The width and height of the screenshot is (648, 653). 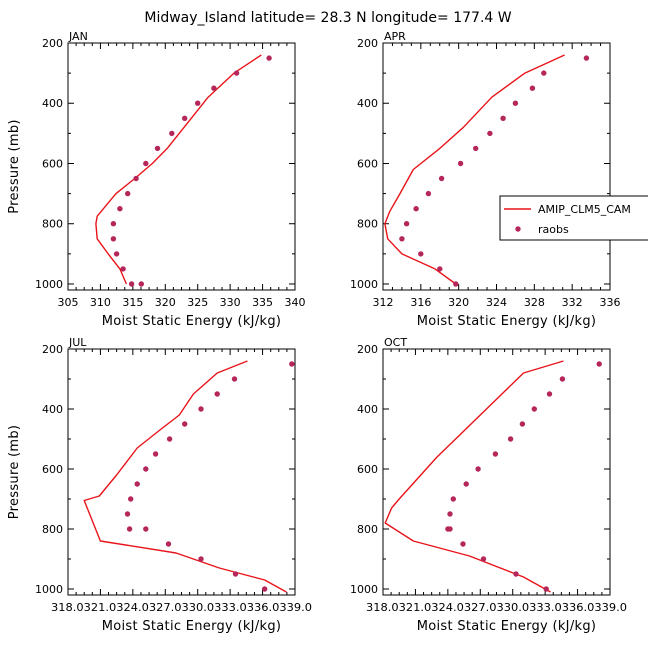 What do you see at coordinates (68, 302) in the screenshot?
I see `x-tick-label: 305` at bounding box center [68, 302].